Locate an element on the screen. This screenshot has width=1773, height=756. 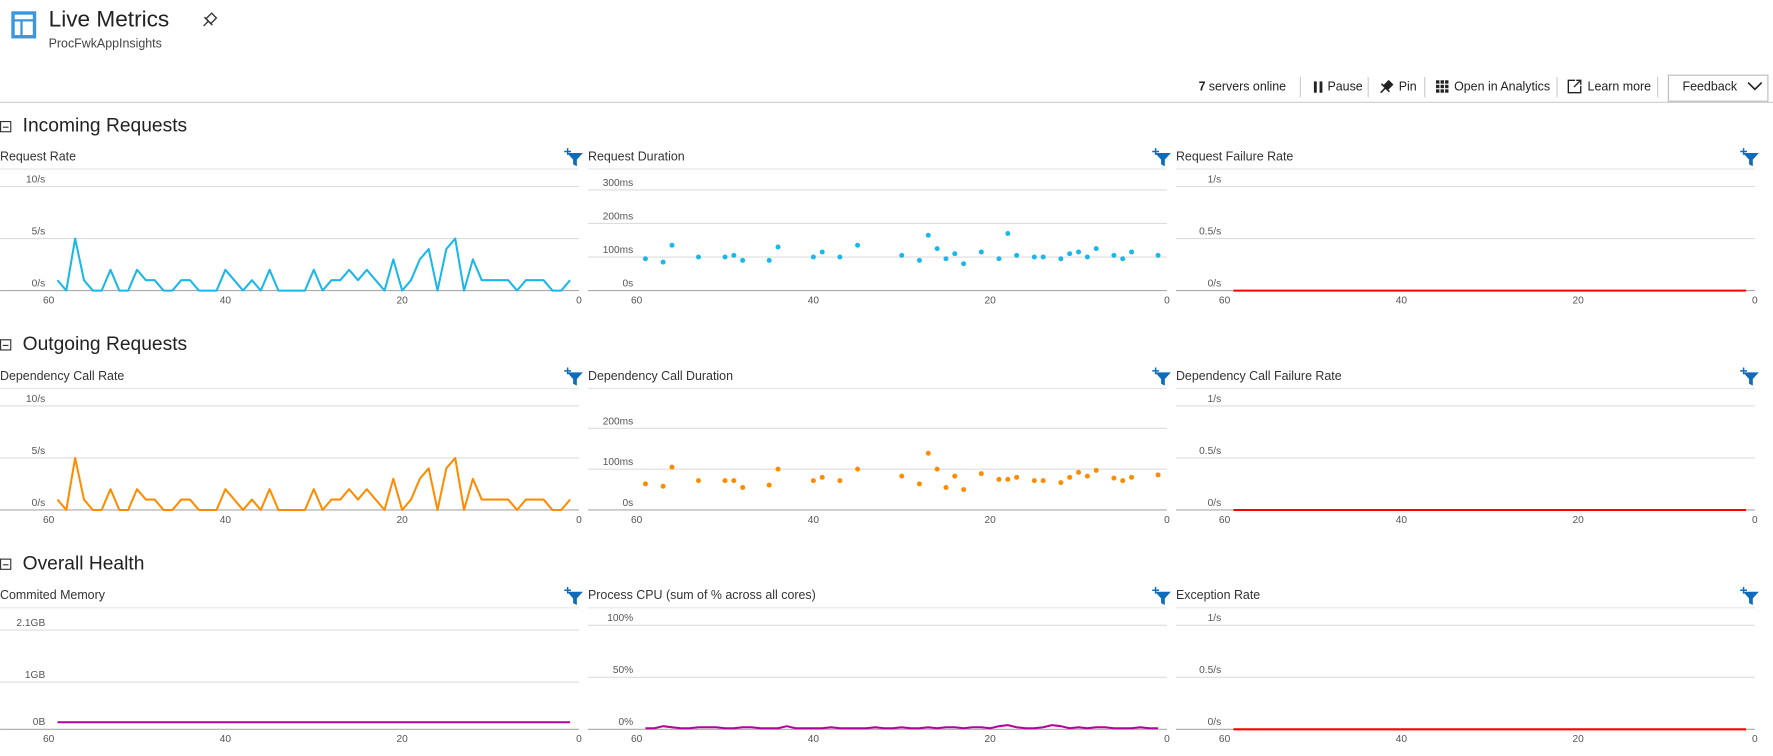
section-title: Incoming Requests is located at coordinates (105, 126).